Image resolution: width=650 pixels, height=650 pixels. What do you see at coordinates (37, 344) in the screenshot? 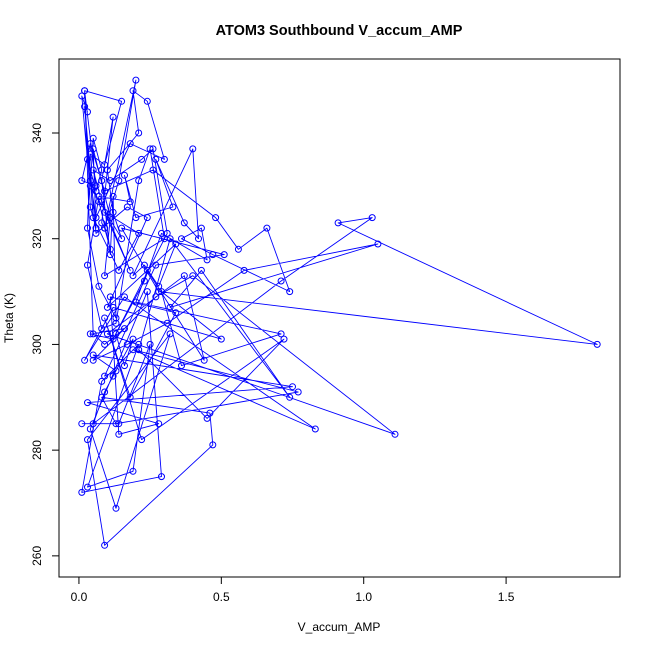
I see `y-tick-label: 300` at bounding box center [37, 344].